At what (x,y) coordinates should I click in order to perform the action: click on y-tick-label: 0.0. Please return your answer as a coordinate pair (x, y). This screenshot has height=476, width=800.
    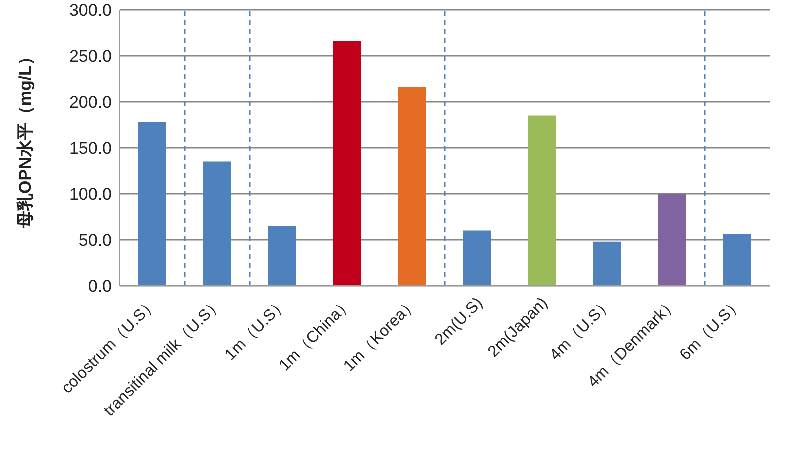
    Looking at the image, I should click on (100, 286).